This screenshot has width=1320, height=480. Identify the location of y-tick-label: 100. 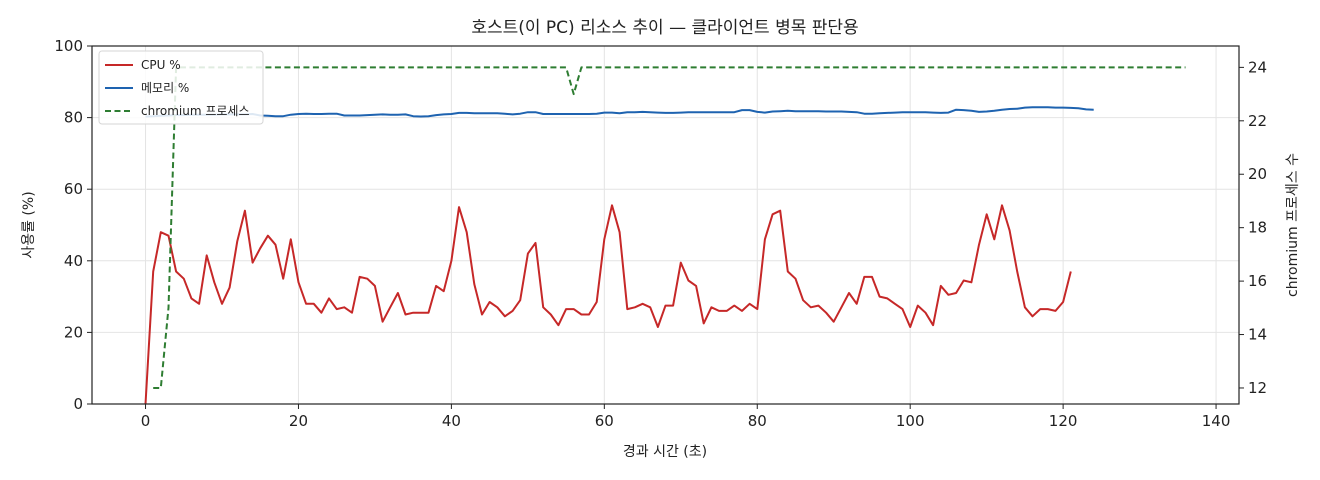
(68, 46).